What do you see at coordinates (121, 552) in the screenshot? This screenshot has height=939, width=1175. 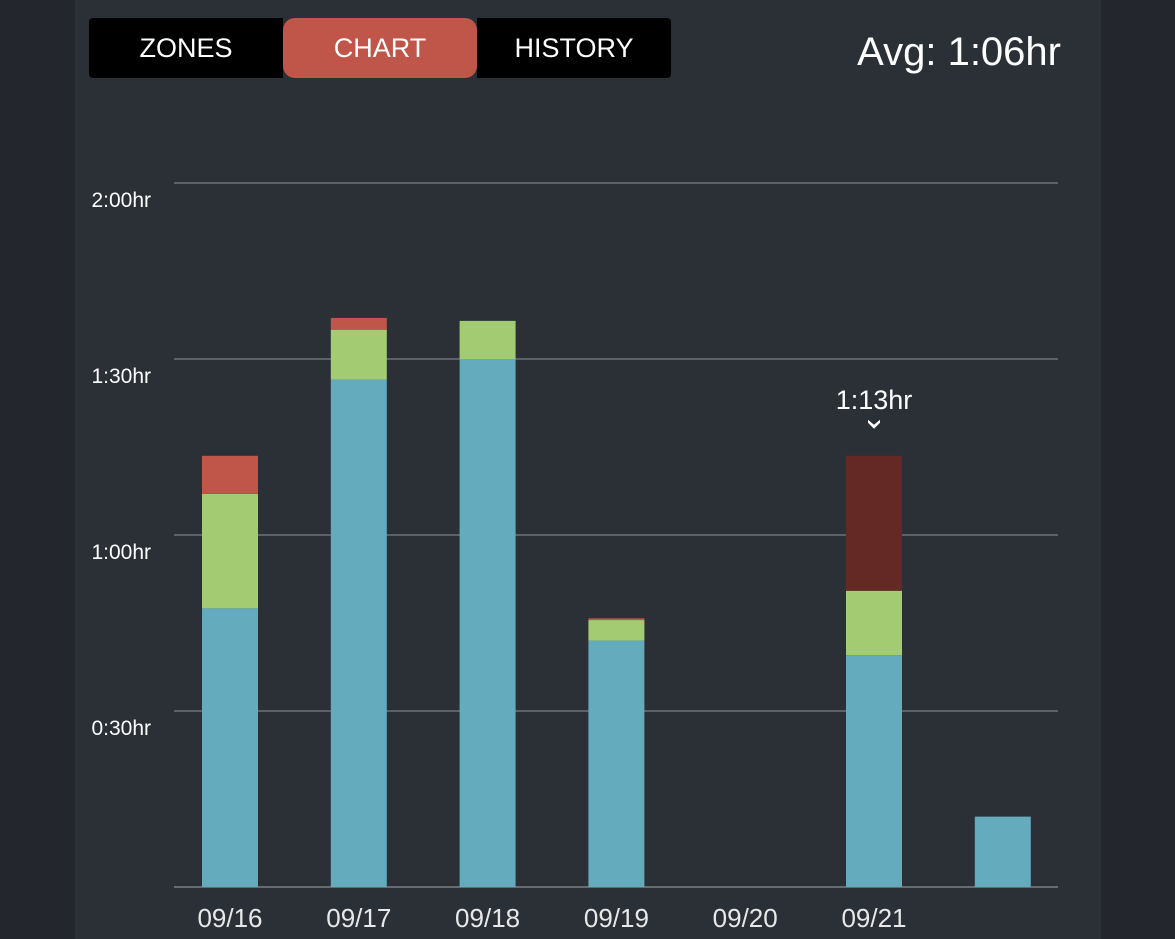 I see `y-tick-label: 1:00hr` at bounding box center [121, 552].